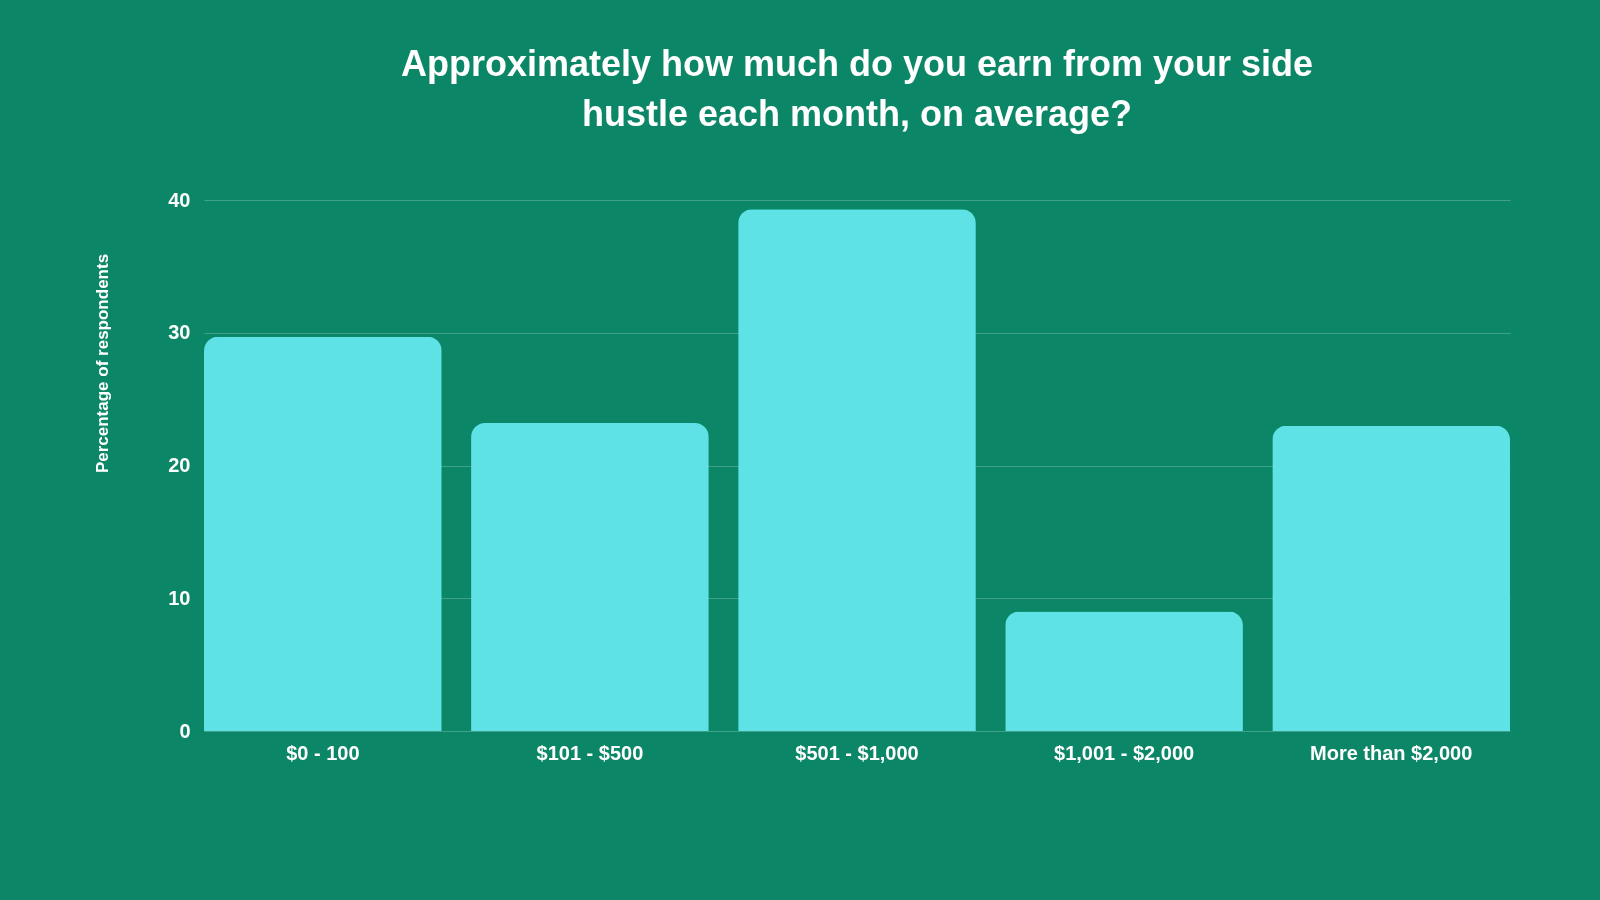  Describe the element at coordinates (179, 465) in the screenshot. I see `y-tick-label: 20` at that location.